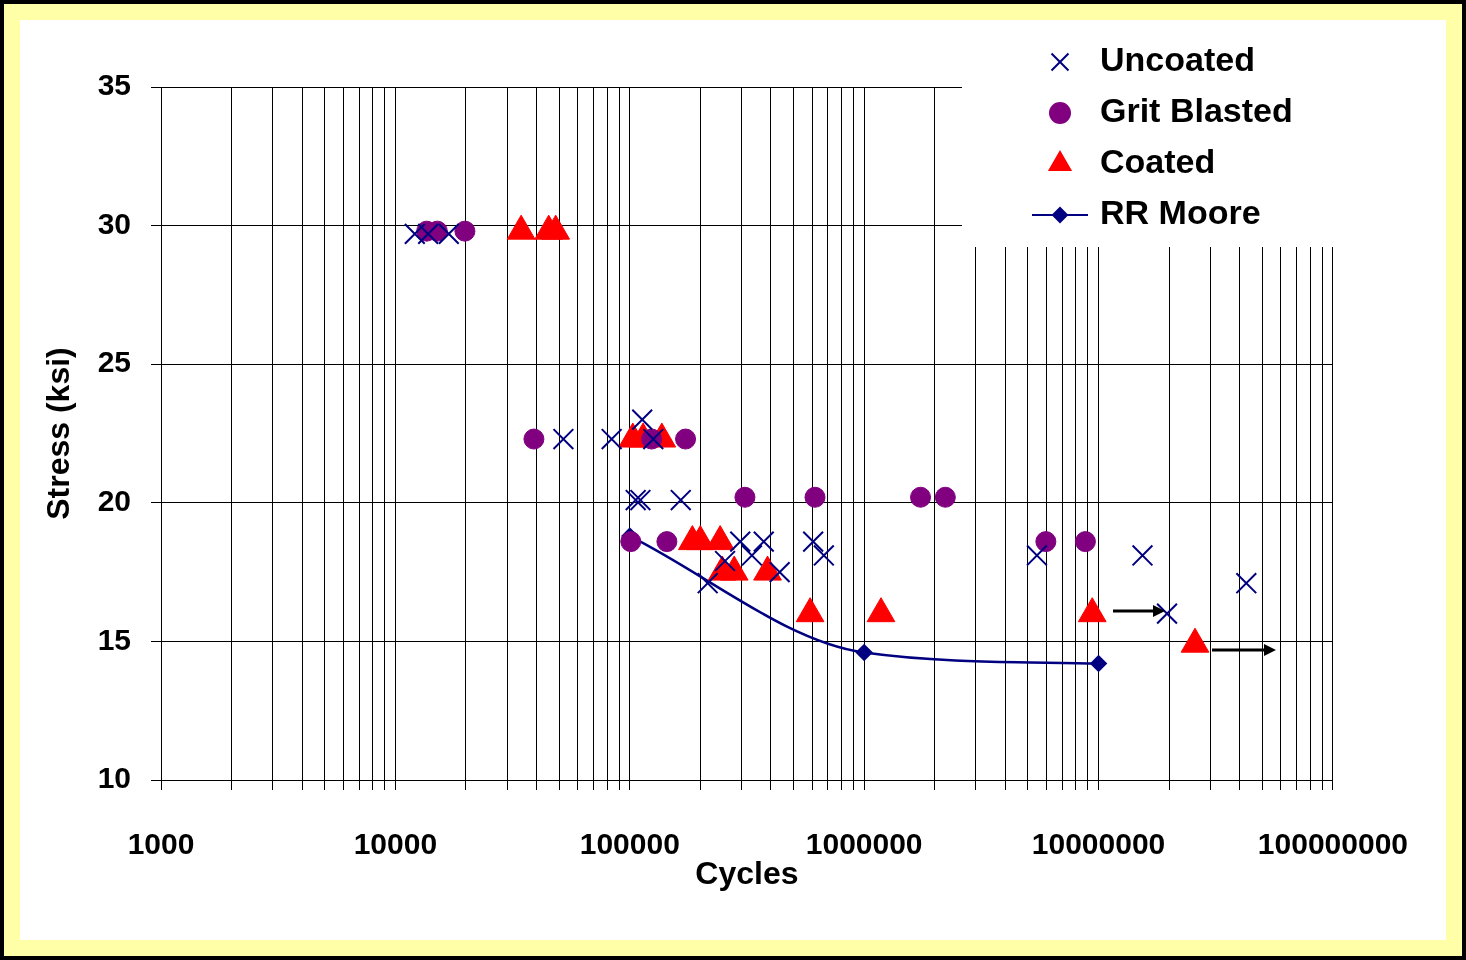 The image size is (1466, 960). Describe the element at coordinates (1333, 844) in the screenshot. I see `x-tick-label: 100000000` at that location.